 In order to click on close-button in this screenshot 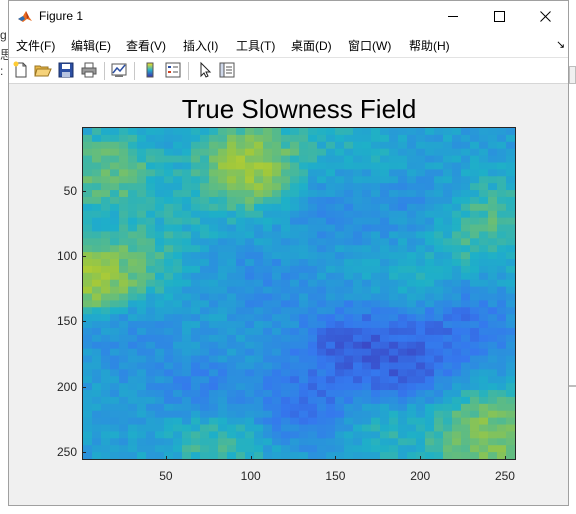, I will do `click(545, 16)`.